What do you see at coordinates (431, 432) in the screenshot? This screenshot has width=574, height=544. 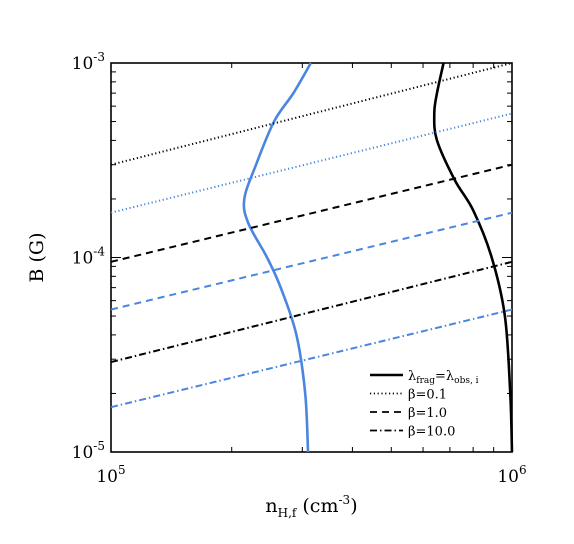 I see `legend-label: β=10.0` at bounding box center [431, 432].